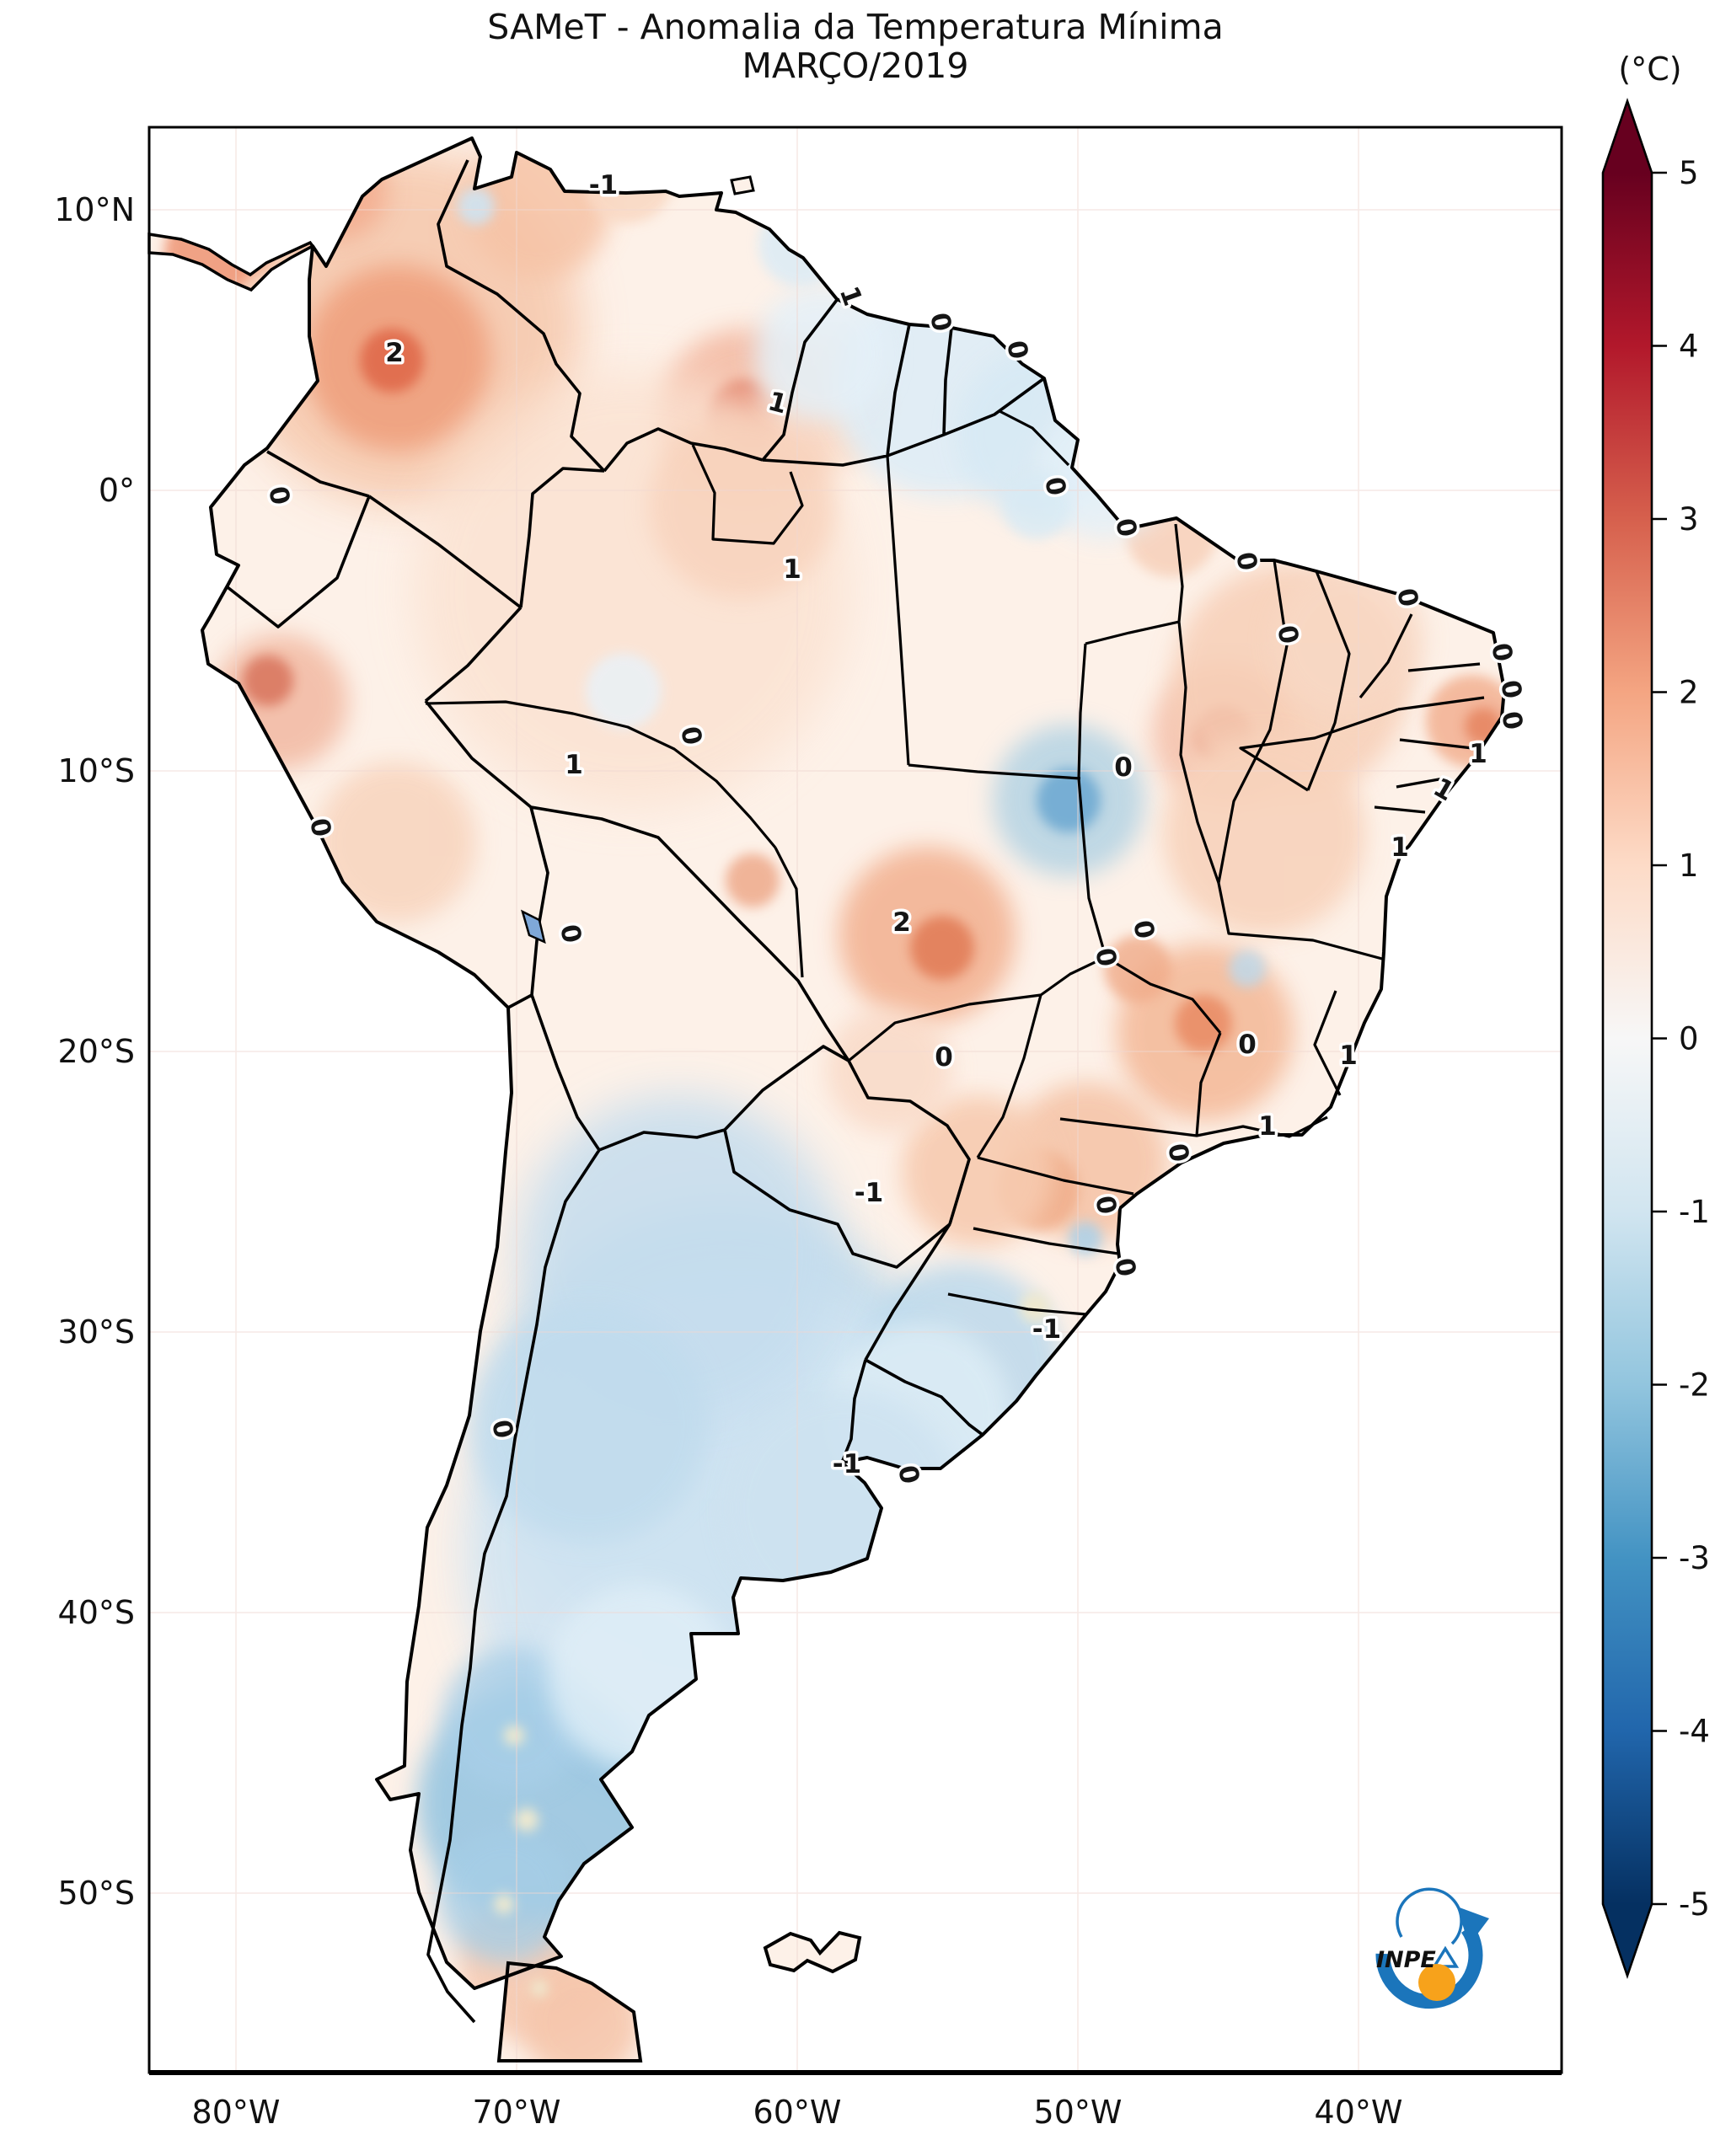  Describe the element at coordinates (1429, 1916) in the screenshot. I see `inpe-logo-orbit-icon` at that location.